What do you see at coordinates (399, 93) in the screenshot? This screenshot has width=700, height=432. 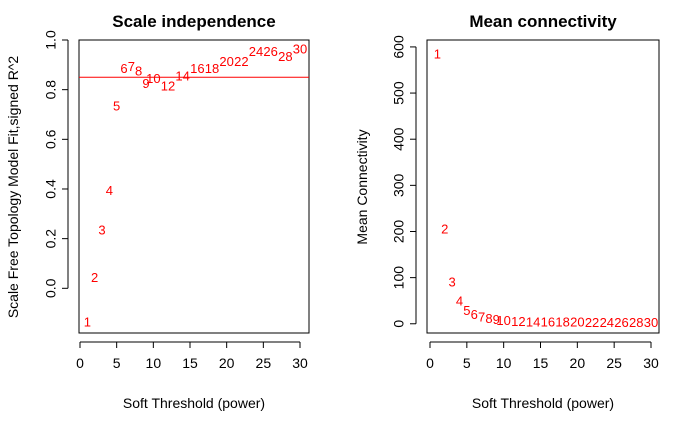 I see `y-tick-label: 500` at bounding box center [399, 93].